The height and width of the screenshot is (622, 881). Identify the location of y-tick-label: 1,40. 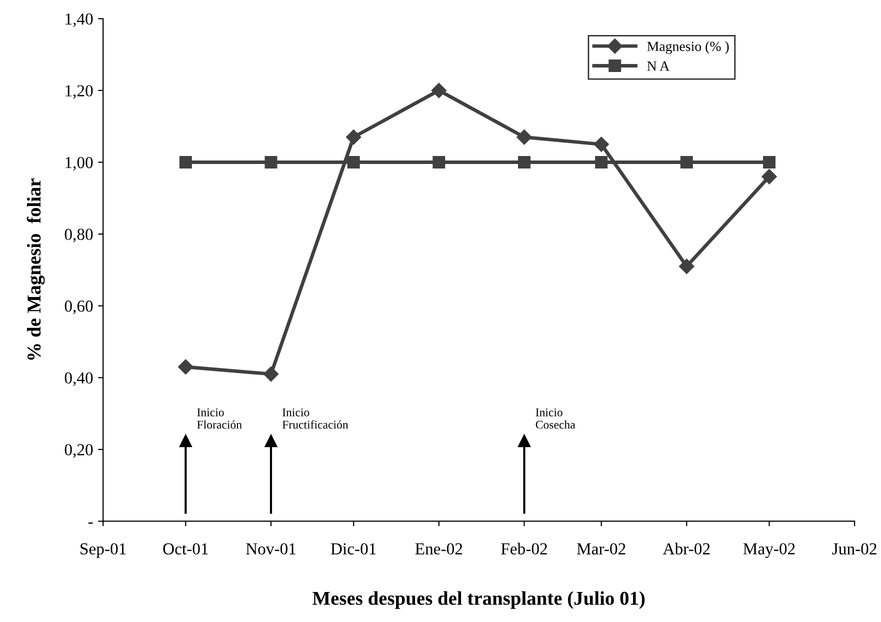
(79, 20).